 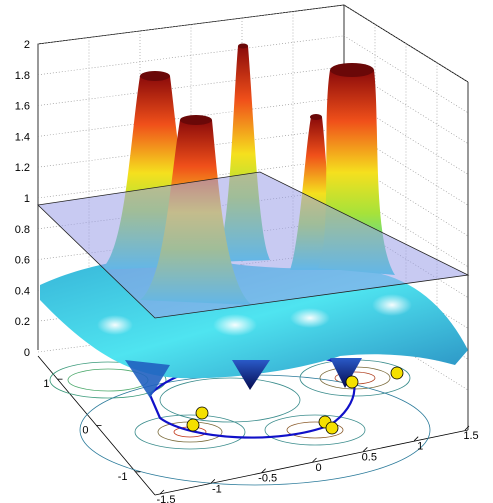 I want to click on y-tick-label: -1, so click(x=123, y=477).